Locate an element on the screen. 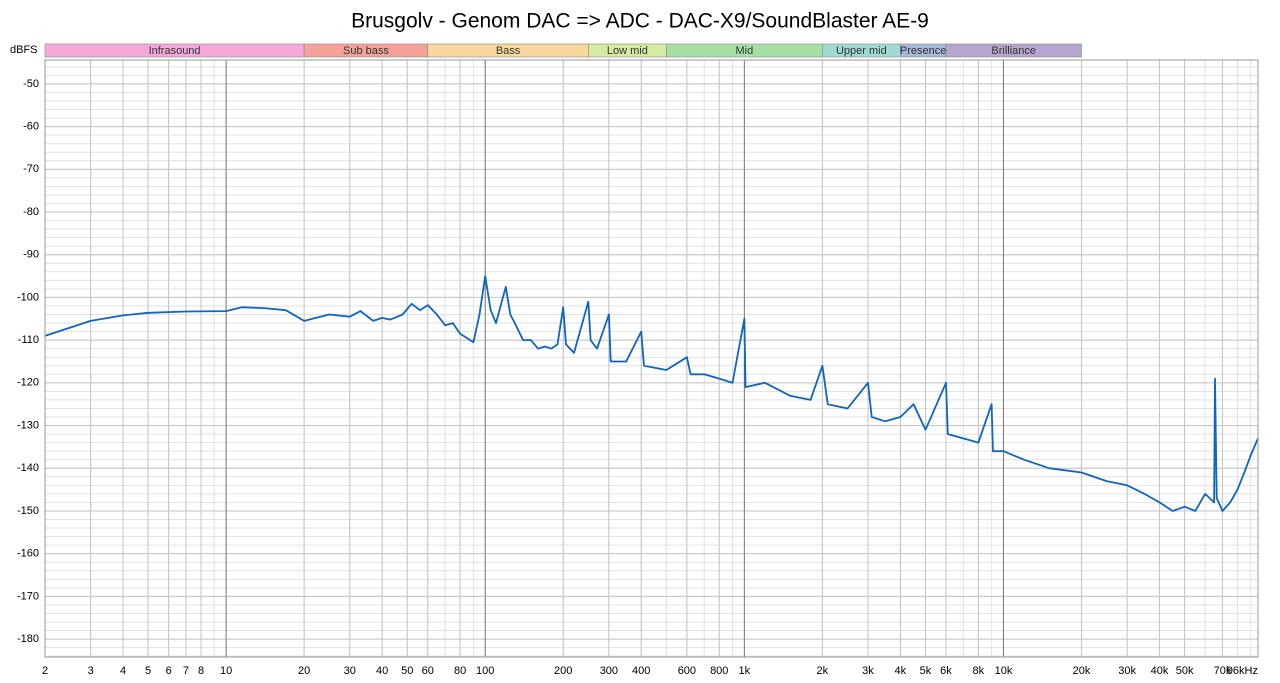 This screenshot has width=1280, height=683. x-tick-label: 5 is located at coordinates (148, 671).